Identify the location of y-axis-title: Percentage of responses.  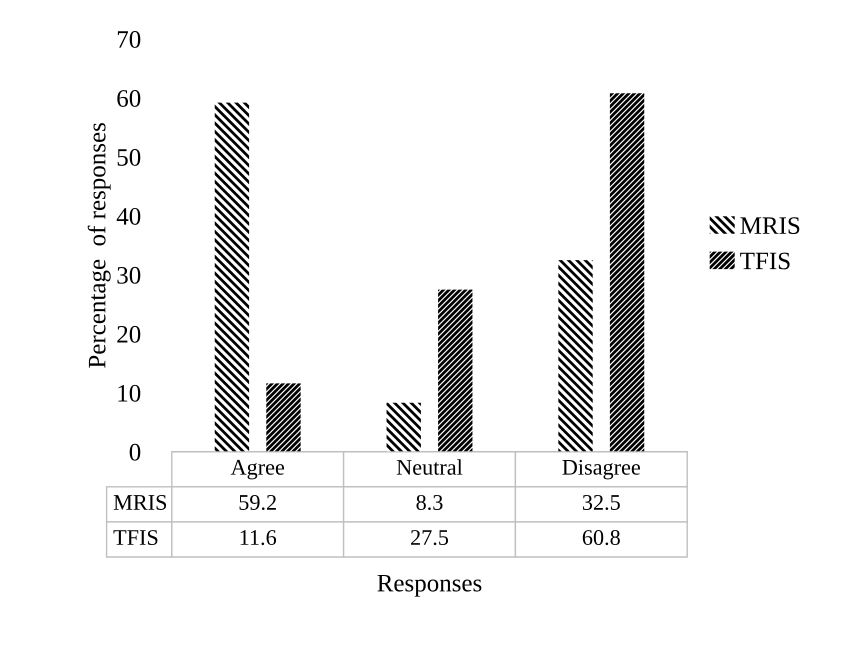
(99, 245).